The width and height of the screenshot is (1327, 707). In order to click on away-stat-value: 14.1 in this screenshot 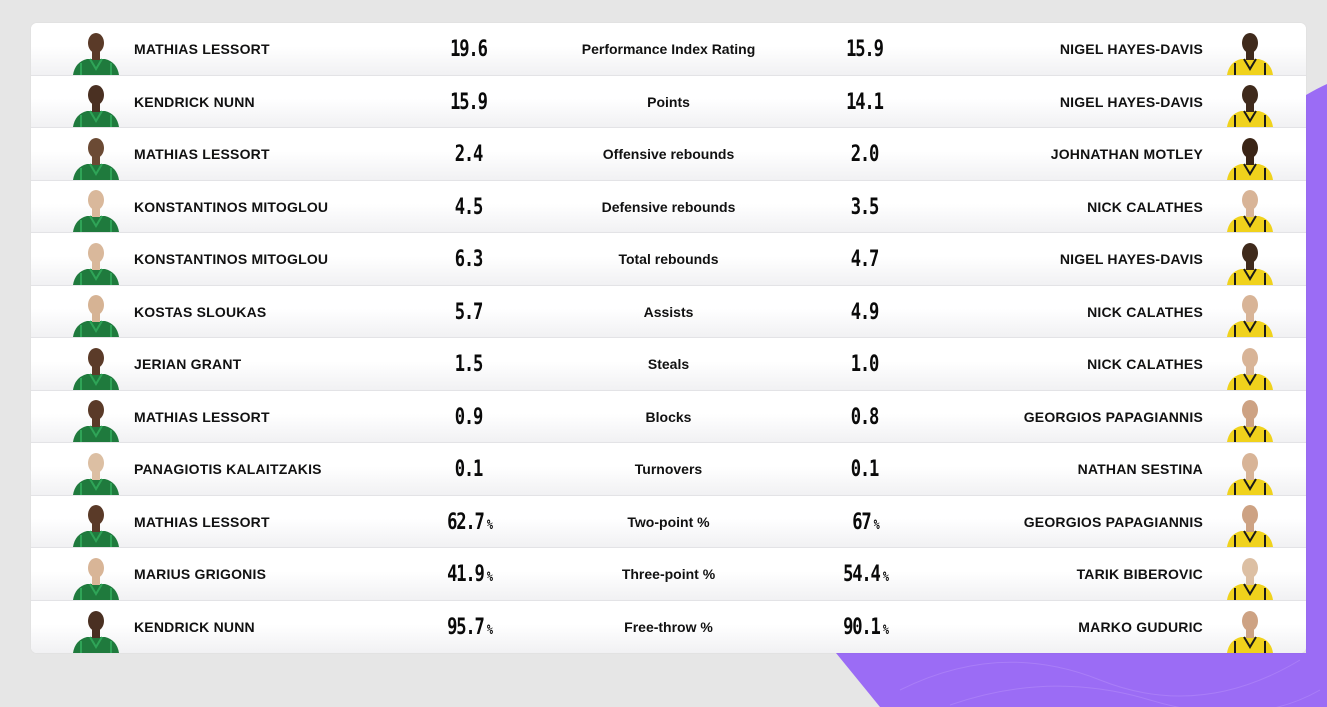, I will do `click(866, 102)`.